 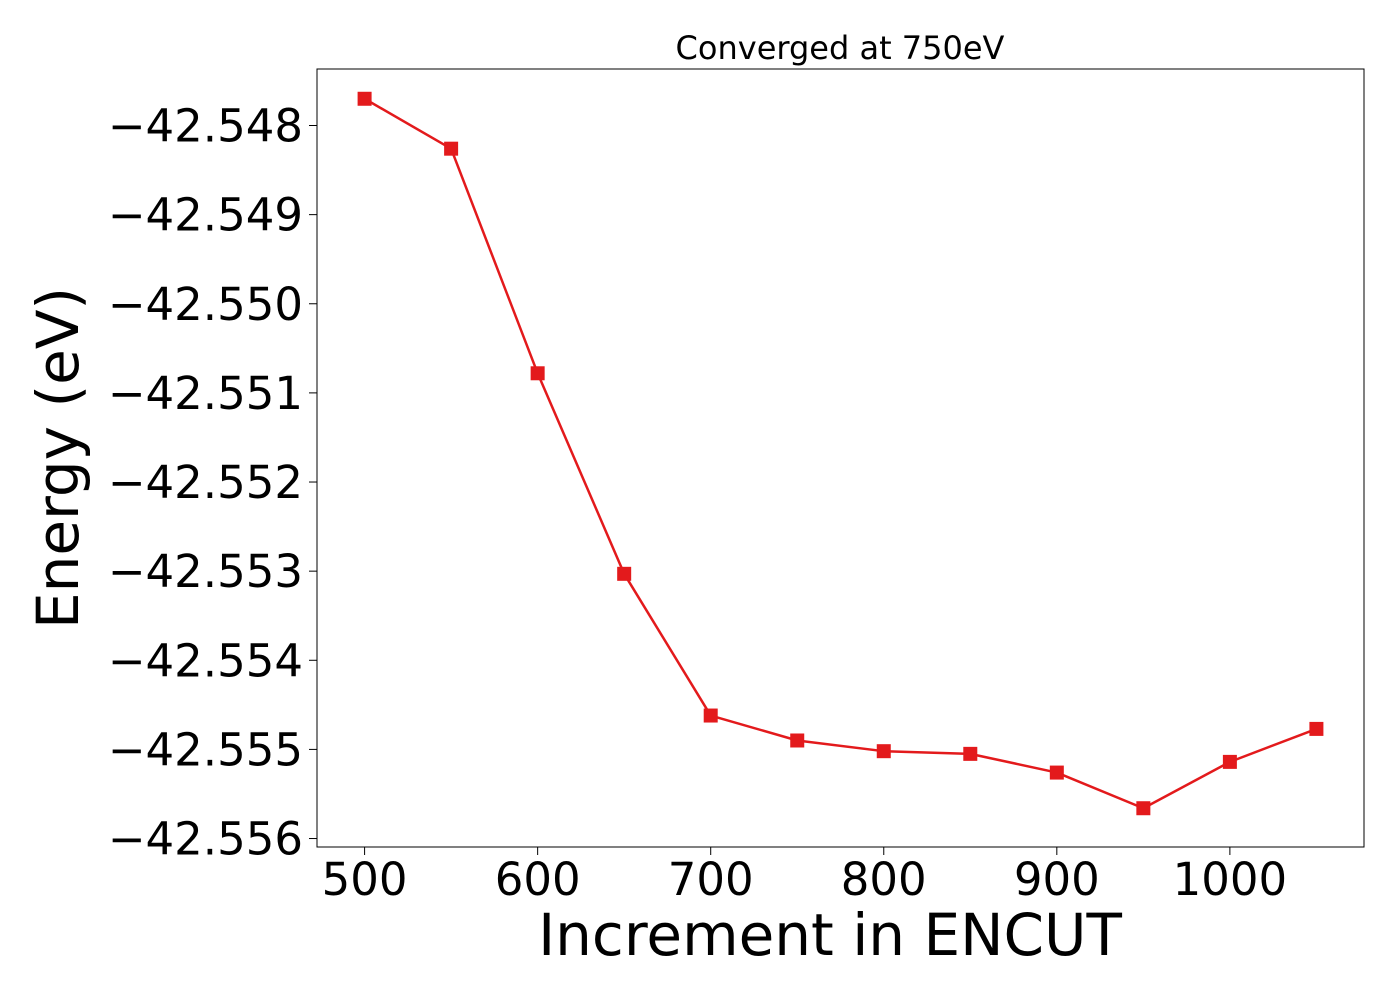 I want to click on x-tick-label: 800, so click(x=884, y=879).